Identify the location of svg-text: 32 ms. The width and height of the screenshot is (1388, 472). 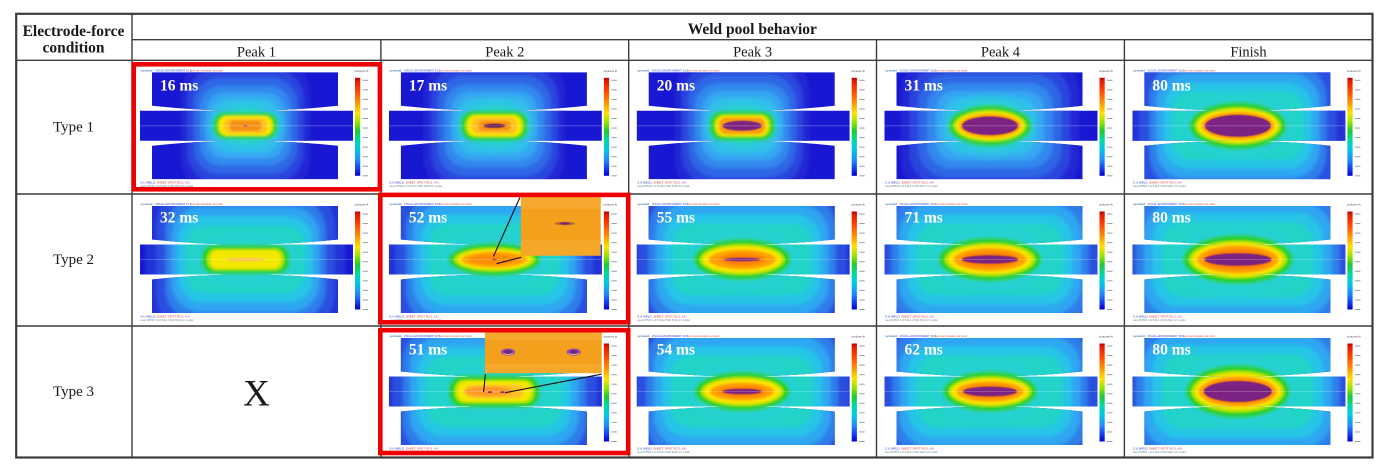
(179, 218).